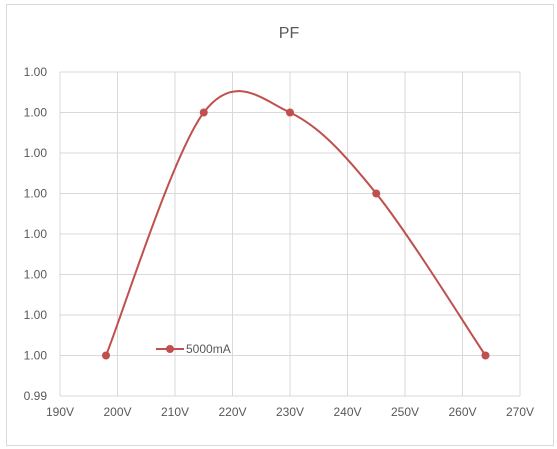 This screenshot has height=449, width=557. Describe the element at coordinates (520, 412) in the screenshot. I see `x-tick-label: 270V` at that location.